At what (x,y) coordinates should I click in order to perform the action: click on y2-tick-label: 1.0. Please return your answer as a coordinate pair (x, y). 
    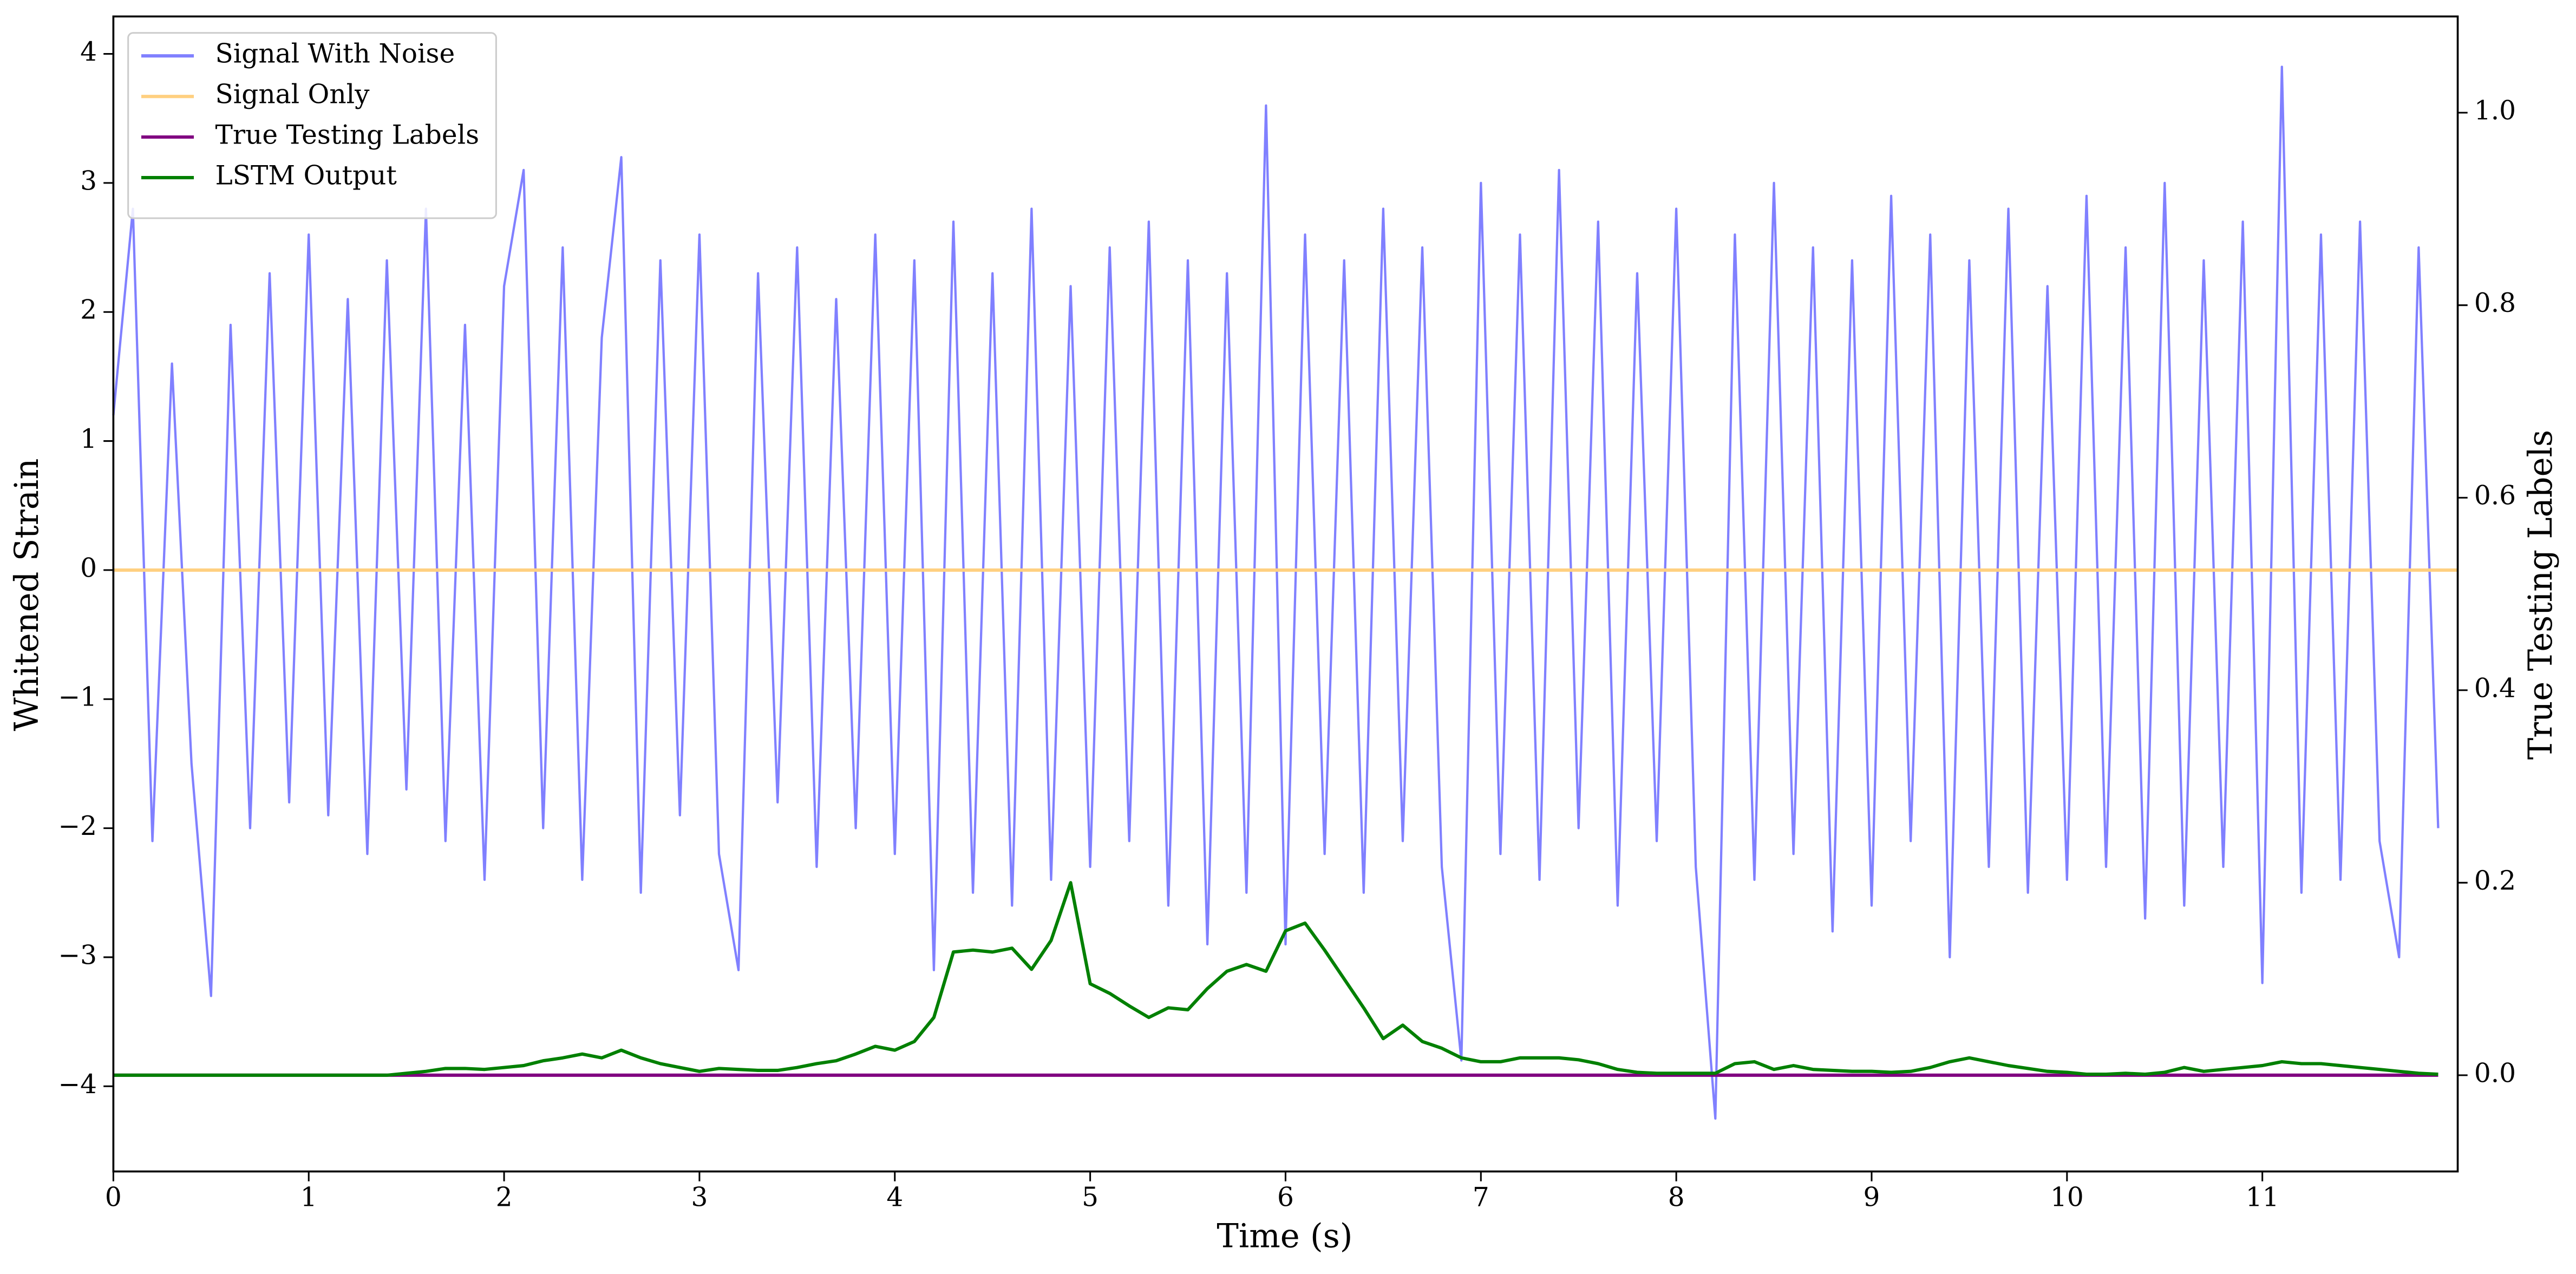
    Looking at the image, I should click on (2495, 111).